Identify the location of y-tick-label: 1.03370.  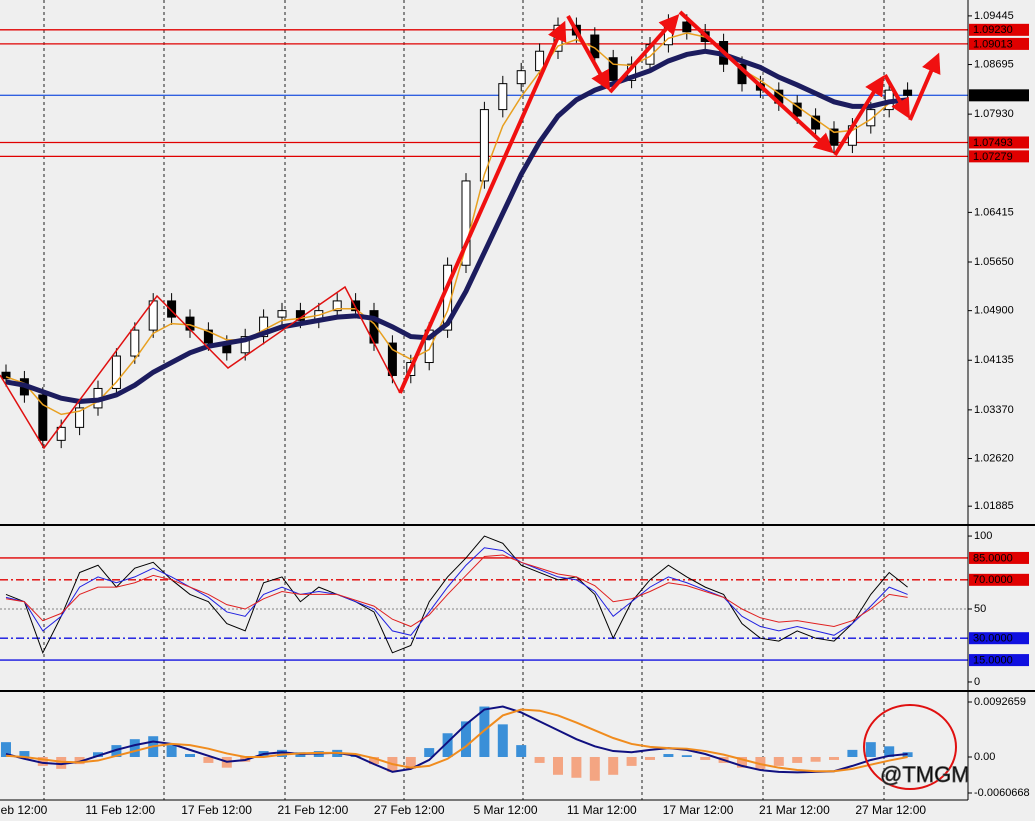
(994, 410).